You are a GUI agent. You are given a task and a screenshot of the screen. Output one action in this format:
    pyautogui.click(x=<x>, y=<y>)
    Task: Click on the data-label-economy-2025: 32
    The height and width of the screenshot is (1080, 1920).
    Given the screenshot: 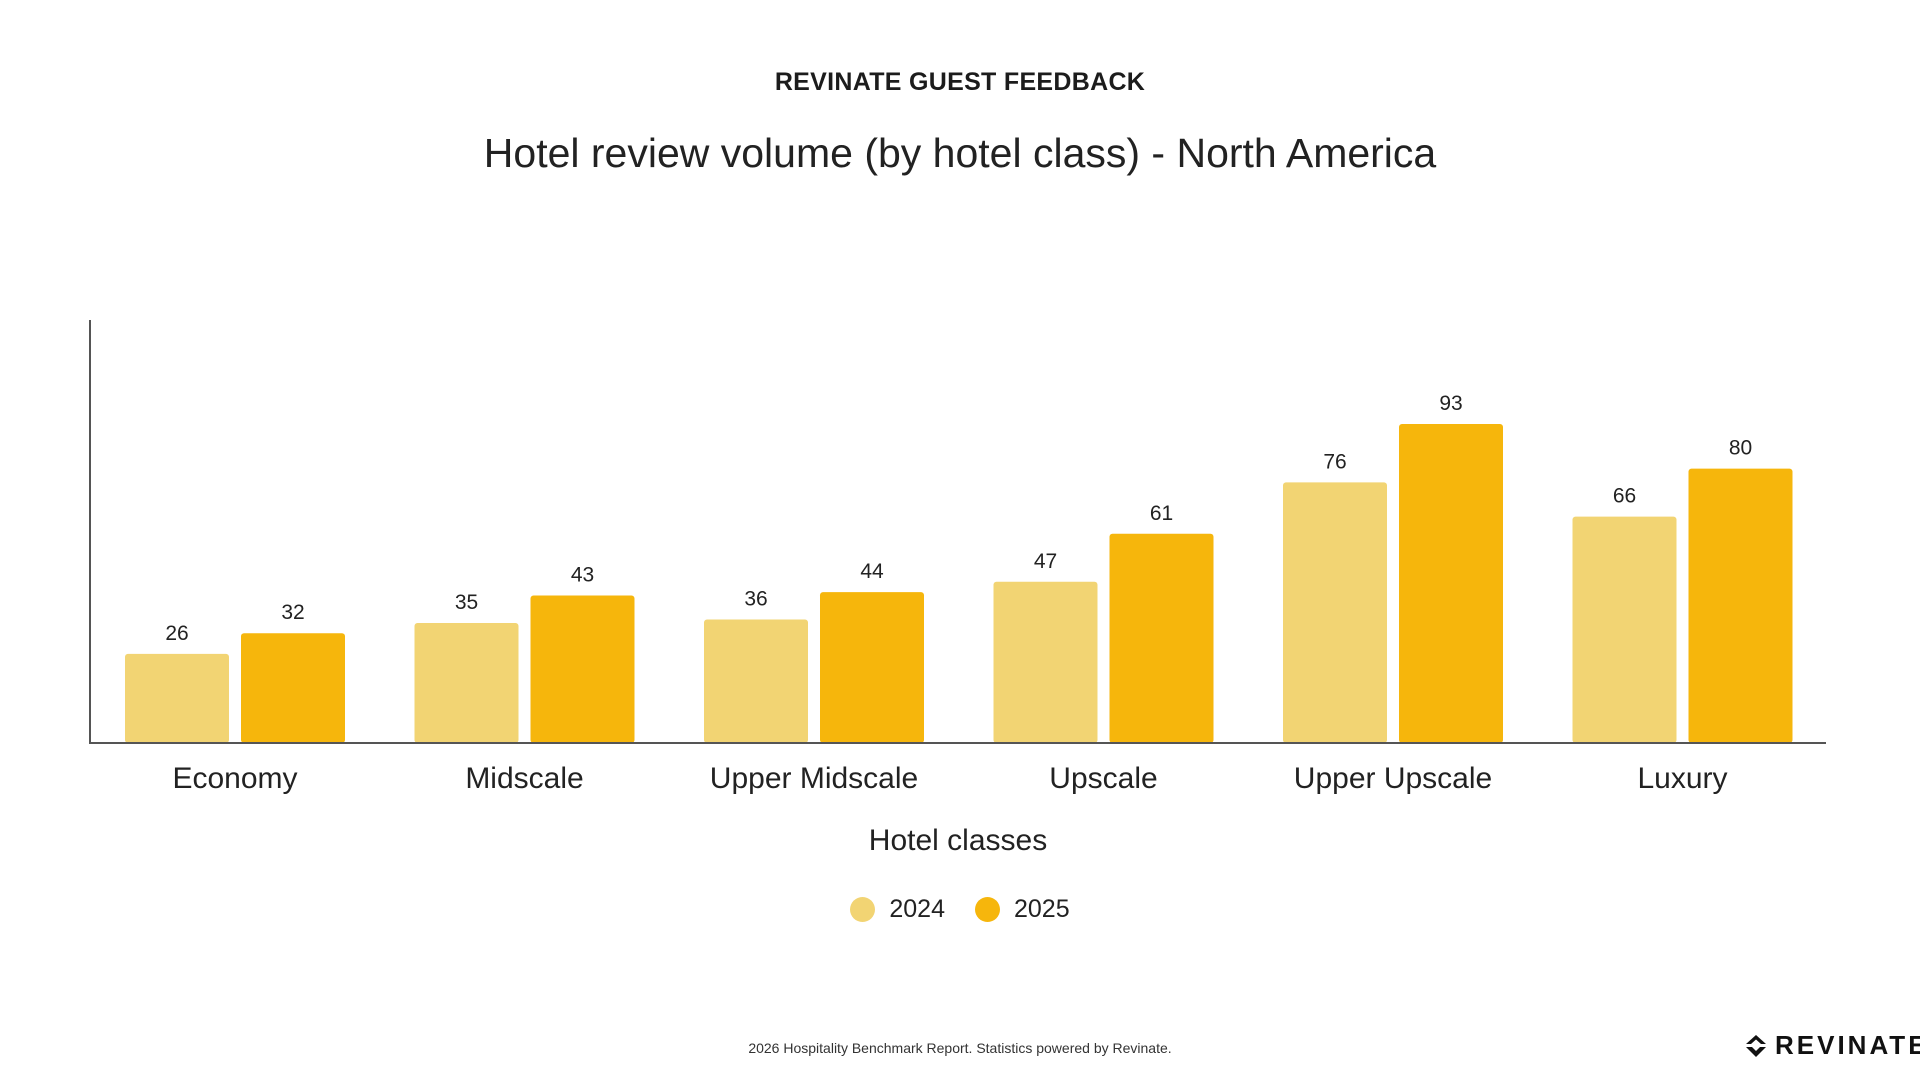 What is the action you would take?
    pyautogui.click(x=292, y=612)
    